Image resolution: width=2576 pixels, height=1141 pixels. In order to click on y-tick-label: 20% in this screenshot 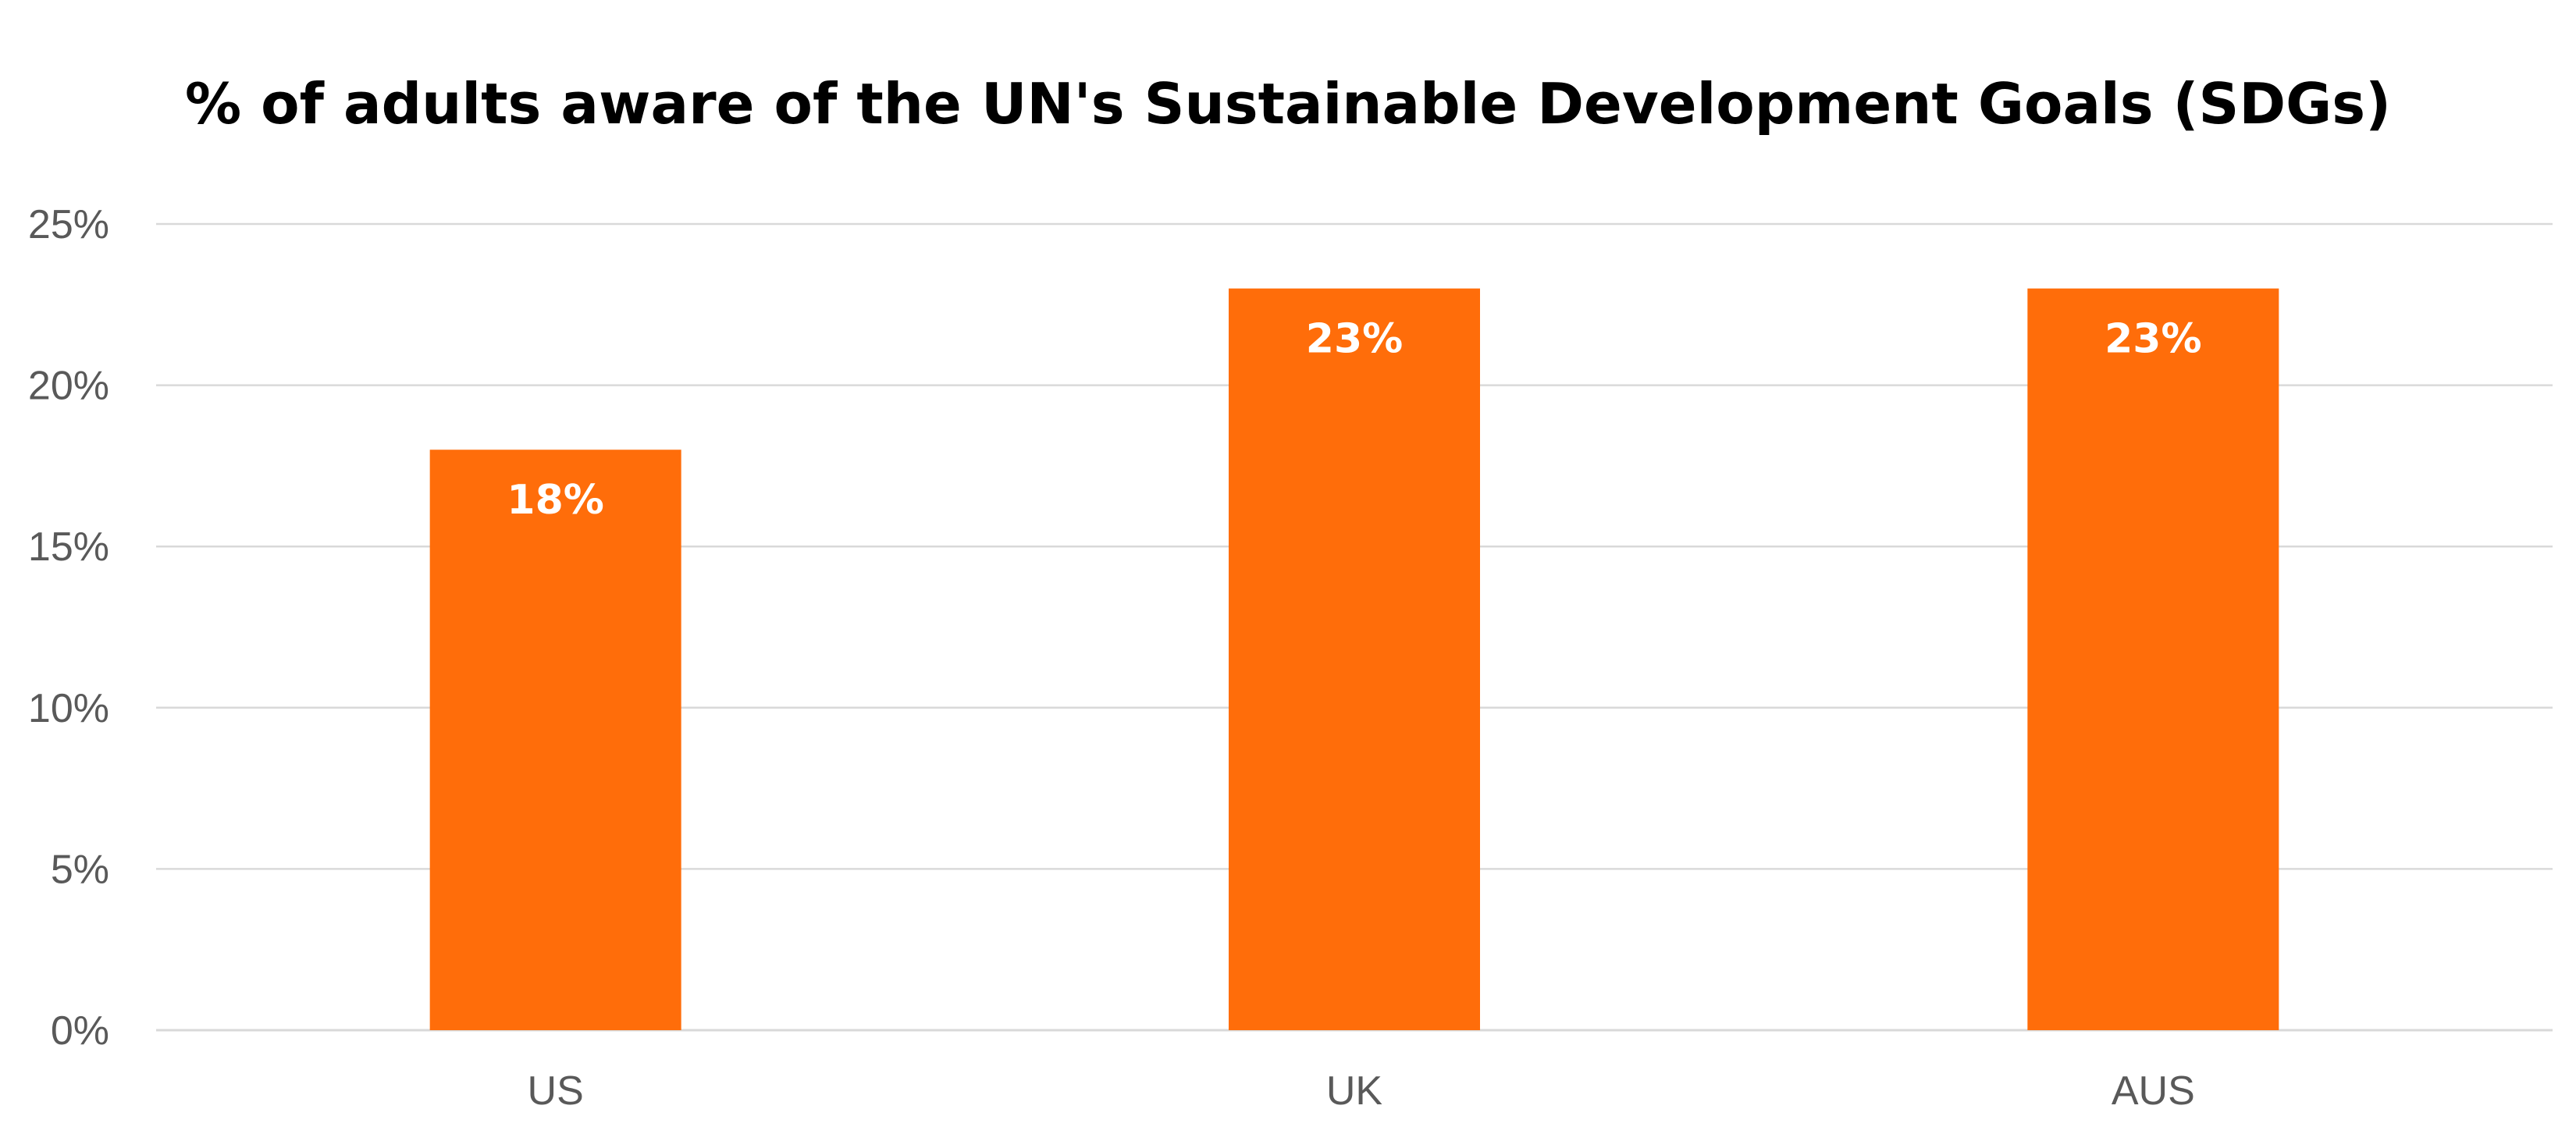, I will do `click(68, 386)`.